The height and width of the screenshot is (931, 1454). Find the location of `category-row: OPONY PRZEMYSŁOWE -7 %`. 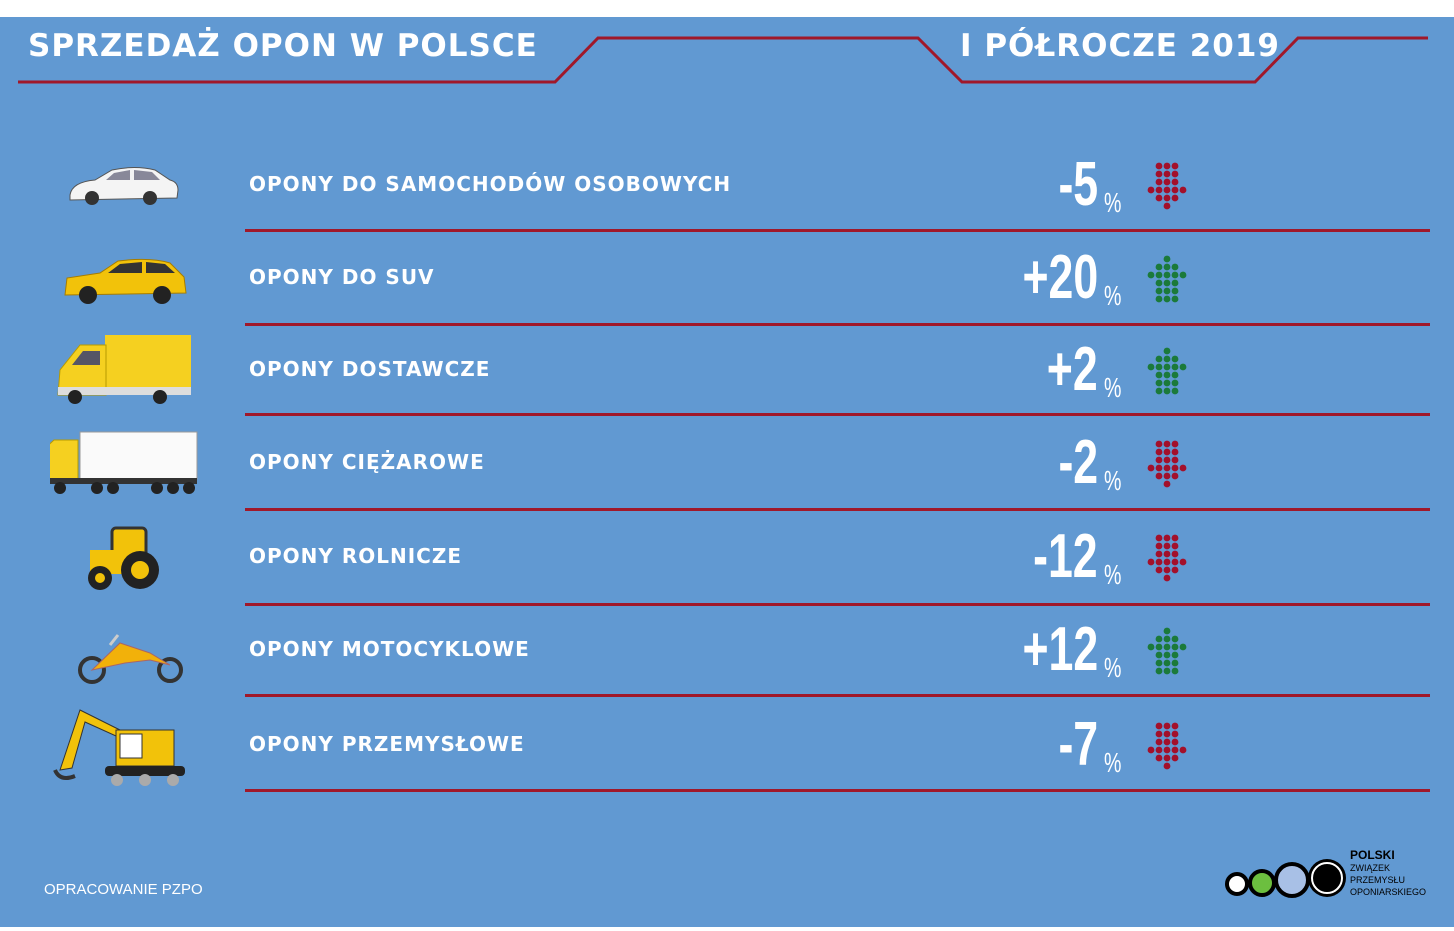

category-row: OPONY PRZEMYSŁOWE -7 % is located at coordinates (727, 772).